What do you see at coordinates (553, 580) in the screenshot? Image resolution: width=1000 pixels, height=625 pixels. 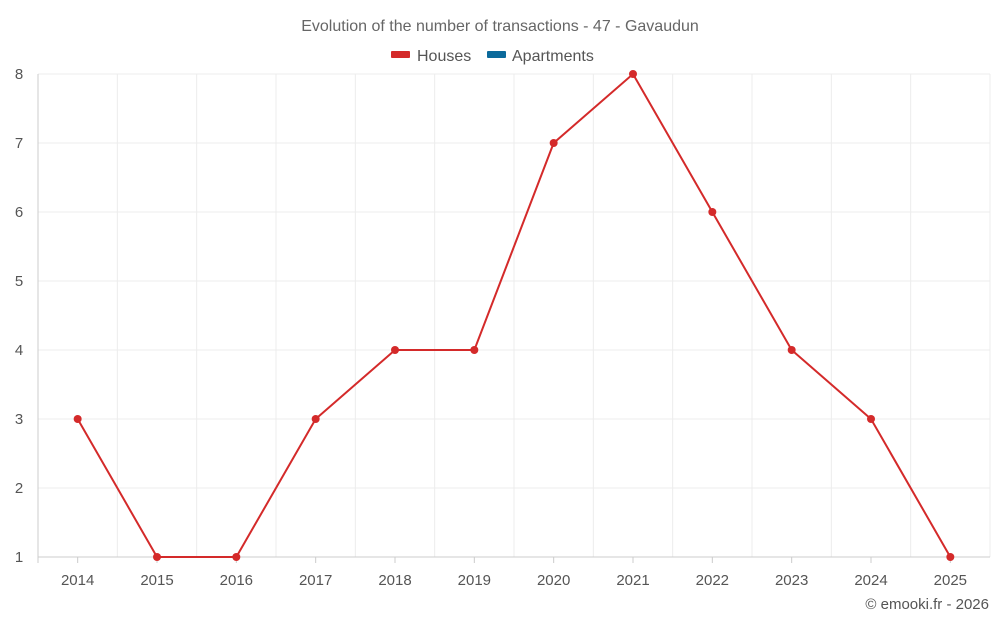 I see `x-tick-label: 2020` at bounding box center [553, 580].